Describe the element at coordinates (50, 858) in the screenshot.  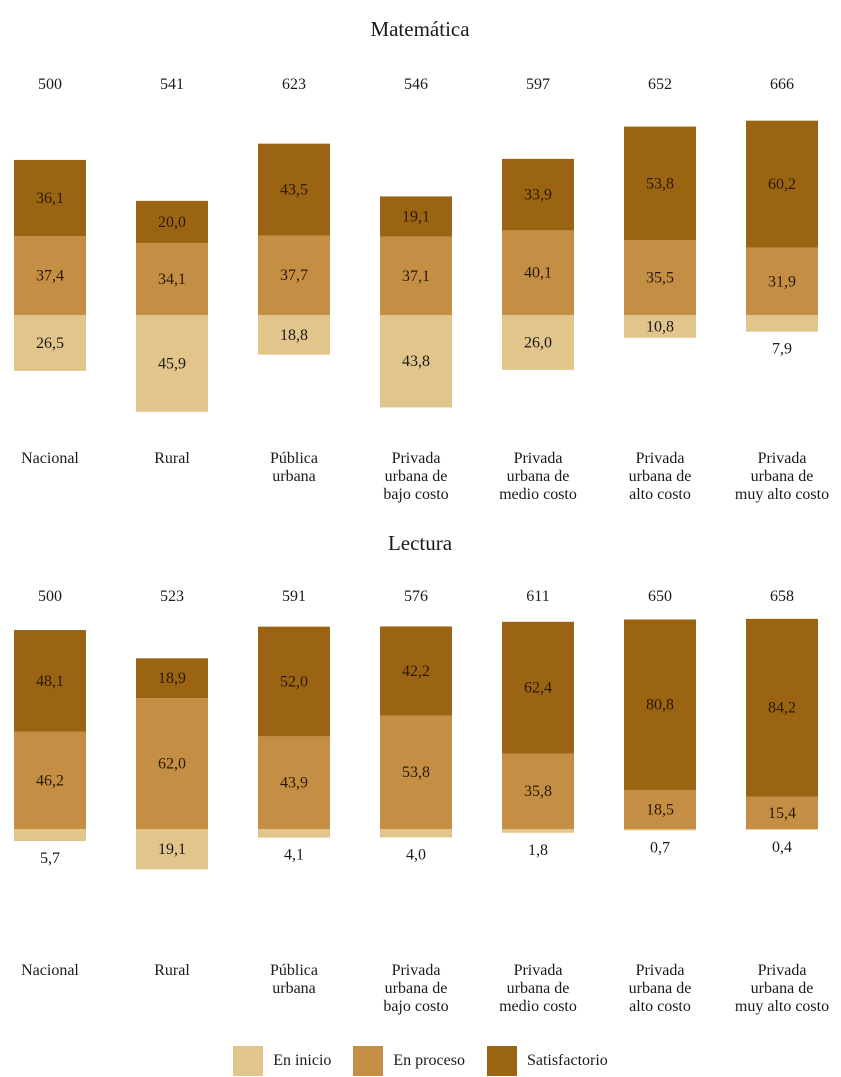
I see `data-label-en-inicio-nacional: 5,7` at that location.